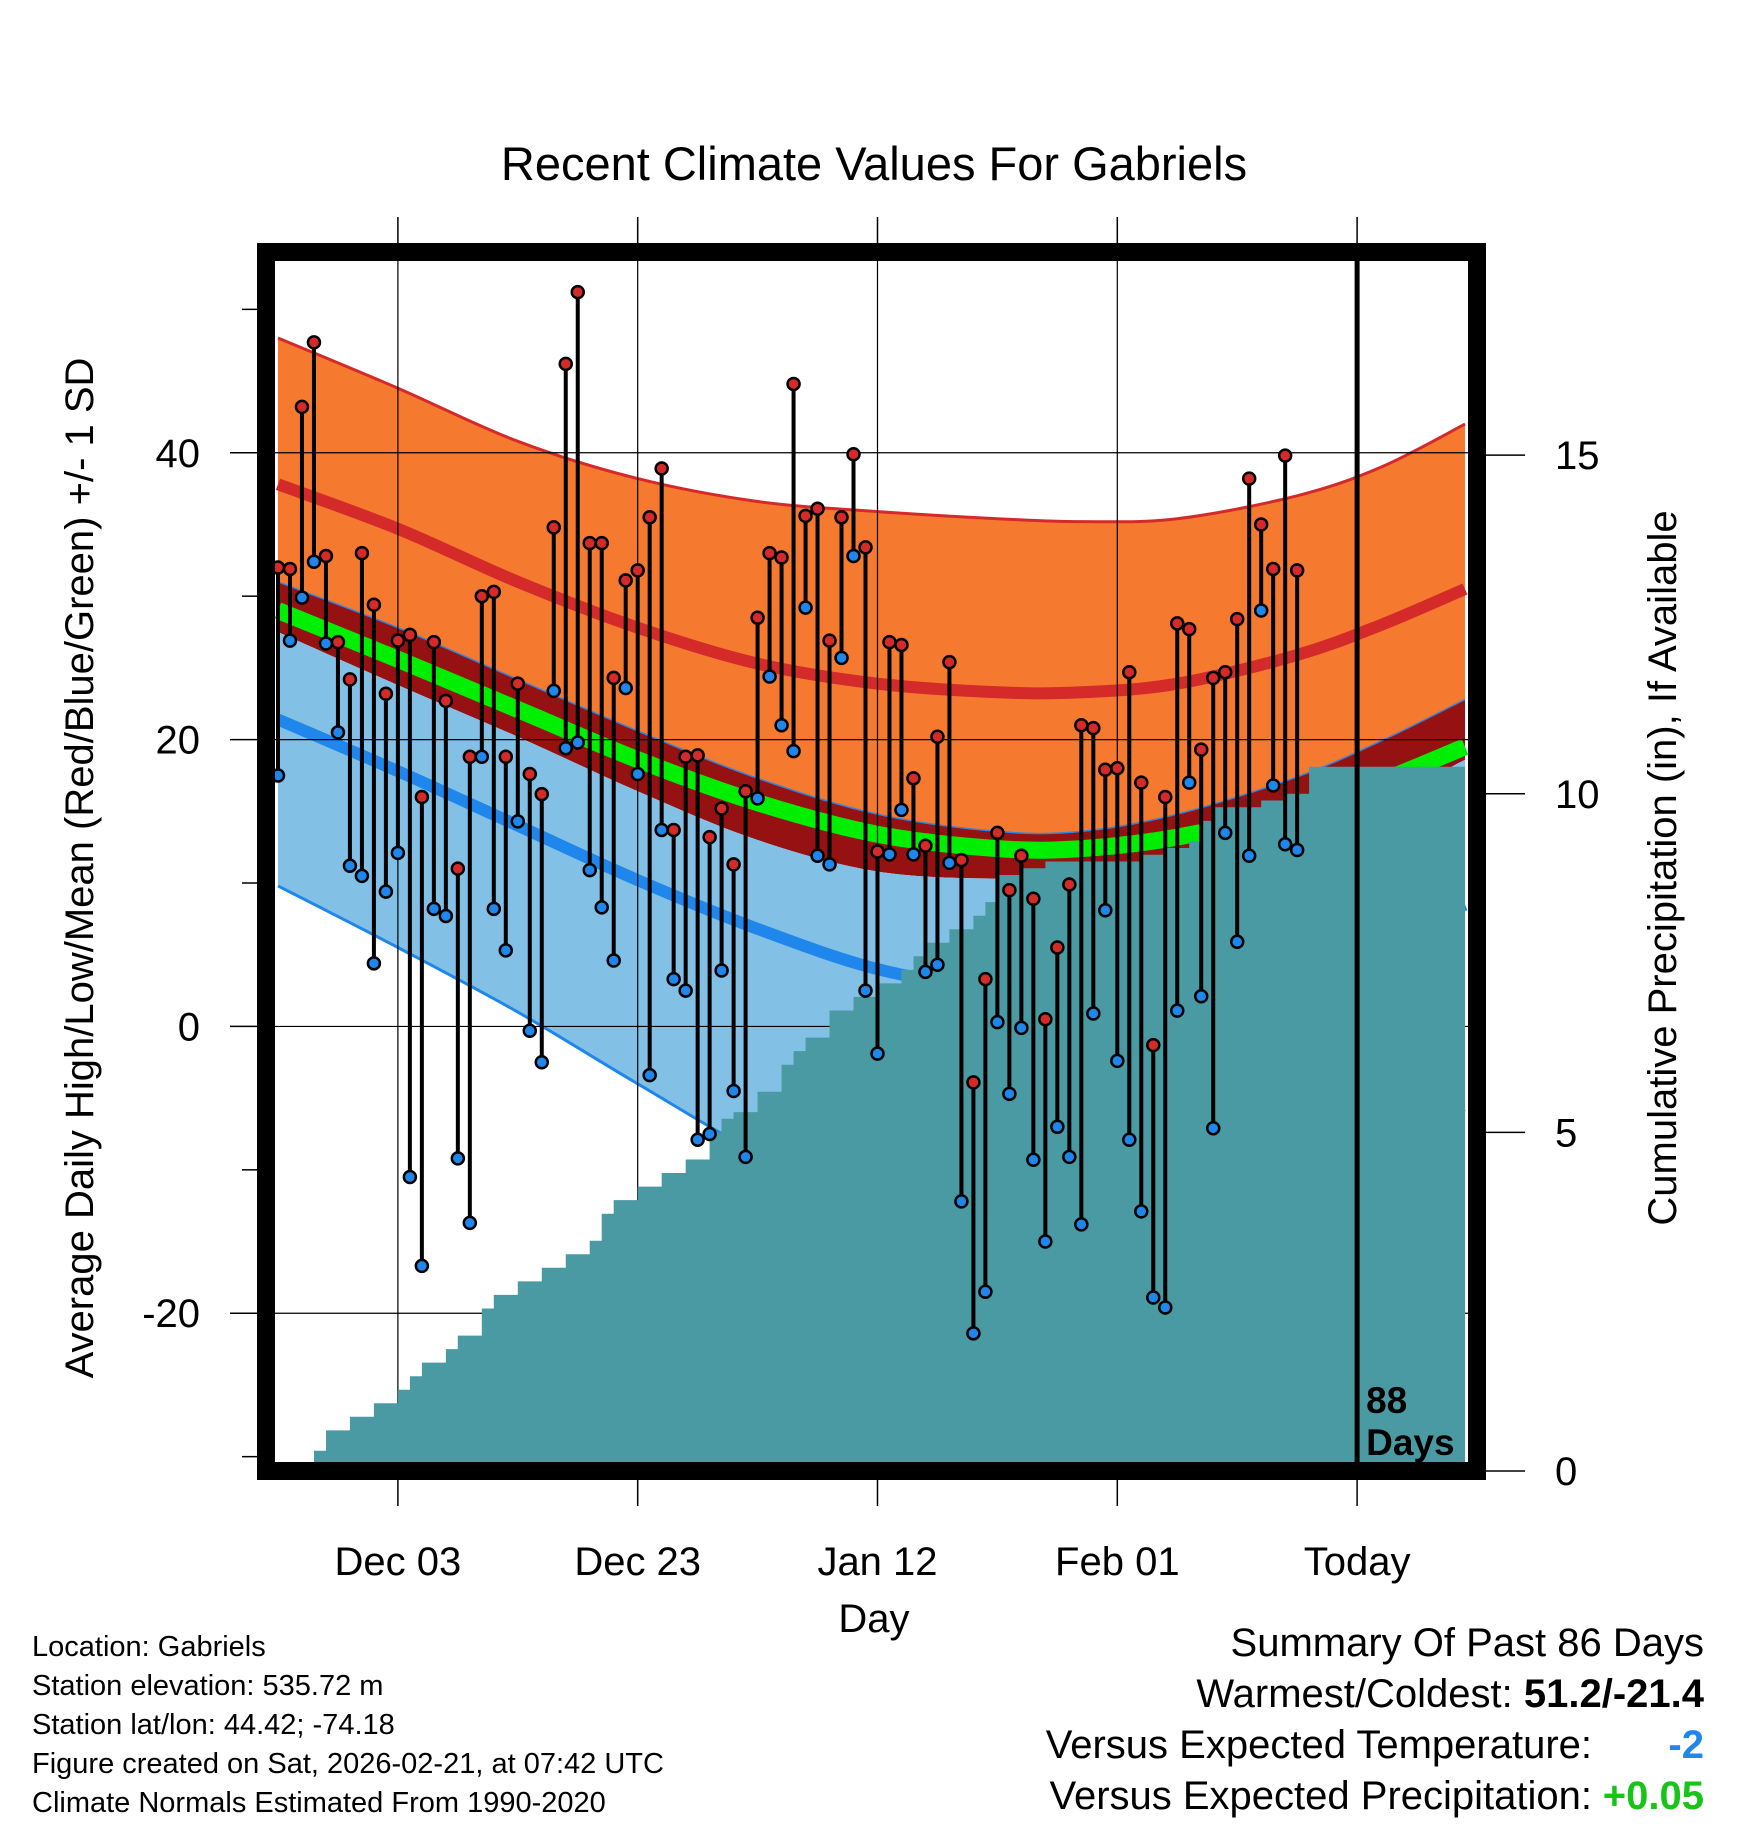 Image resolution: width=1748 pixels, height=1828 pixels. Describe the element at coordinates (1357, 1562) in the screenshot. I see `x-tick-label: Today` at that location.